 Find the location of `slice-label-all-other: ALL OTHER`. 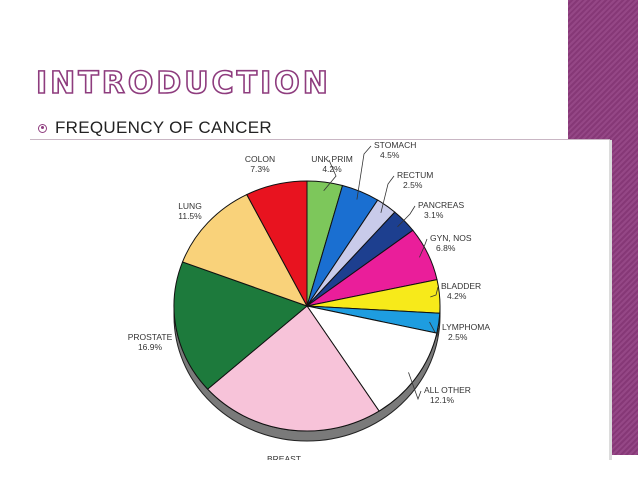

slice-label-all-other: ALL OTHER is located at coordinates (447, 390).